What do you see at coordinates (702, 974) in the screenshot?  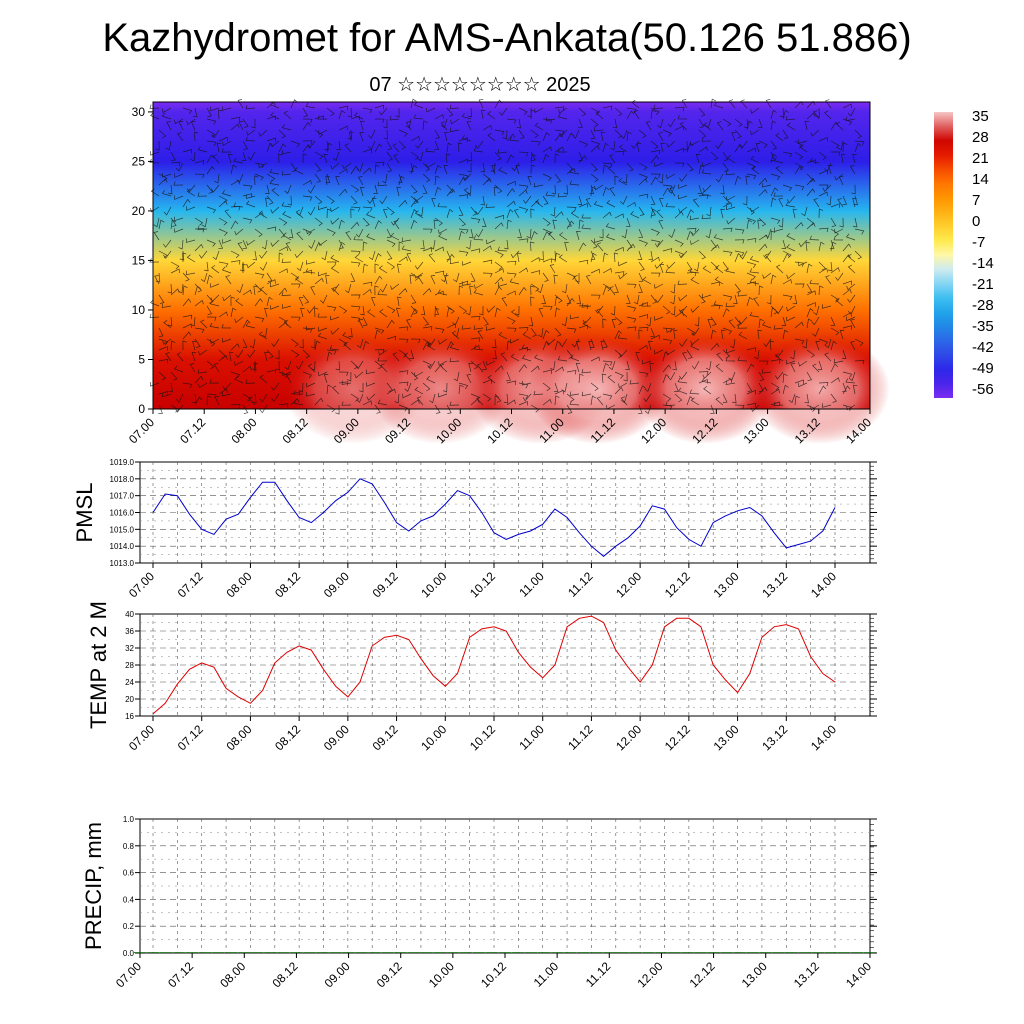 I see `x-tick-label: 12.12` at bounding box center [702, 974].